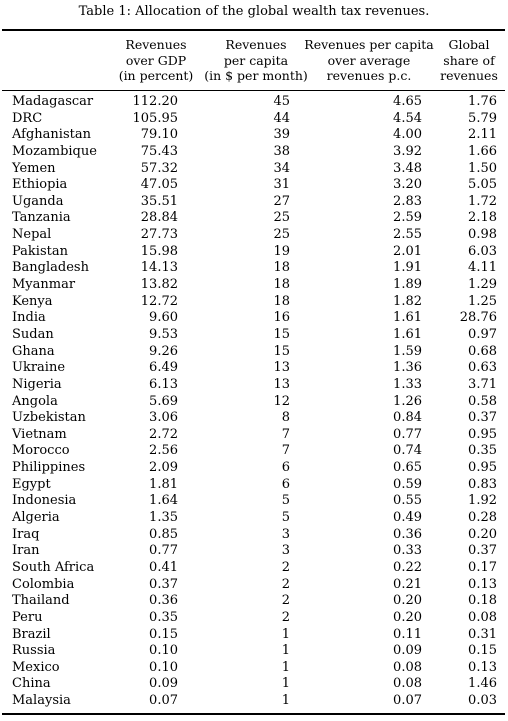 This screenshot has width=508, height=721. Describe the element at coordinates (407, 384) in the screenshot. I see `revenues-over-average-cell: 1.33` at that location.